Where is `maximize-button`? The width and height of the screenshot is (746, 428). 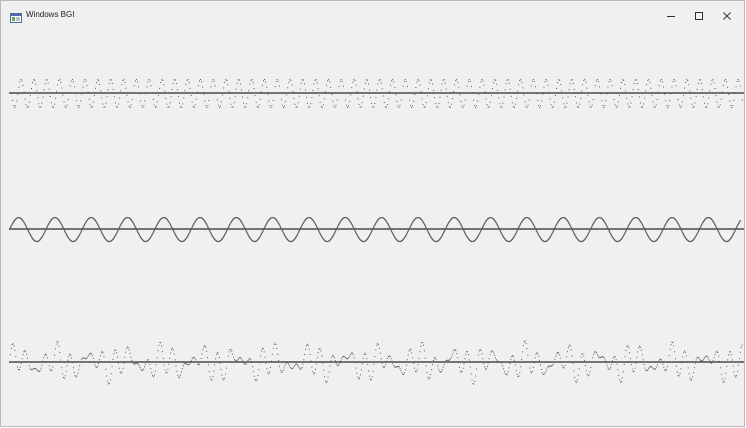 maximize-button is located at coordinates (699, 16).